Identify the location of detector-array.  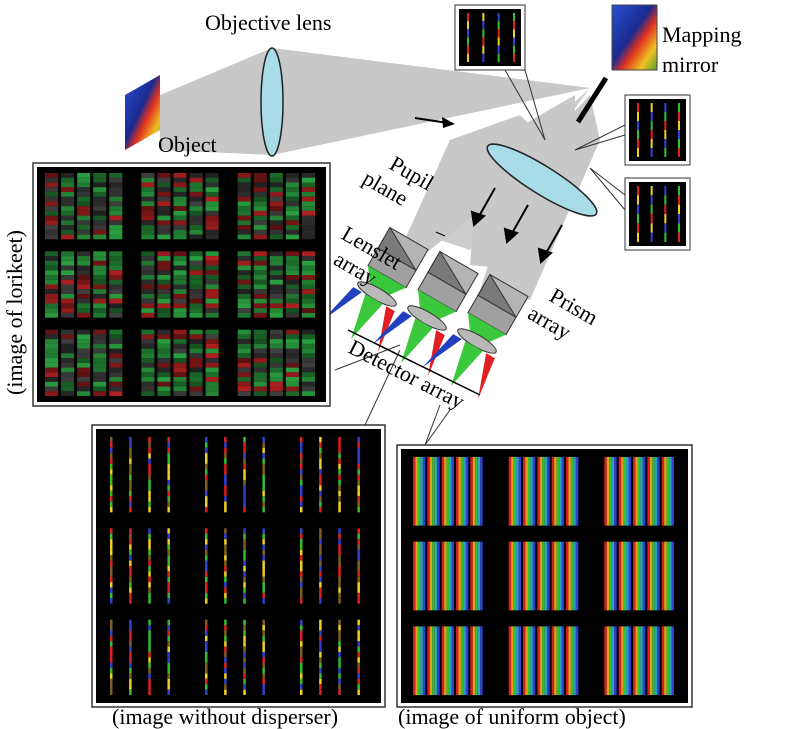
(414, 362).